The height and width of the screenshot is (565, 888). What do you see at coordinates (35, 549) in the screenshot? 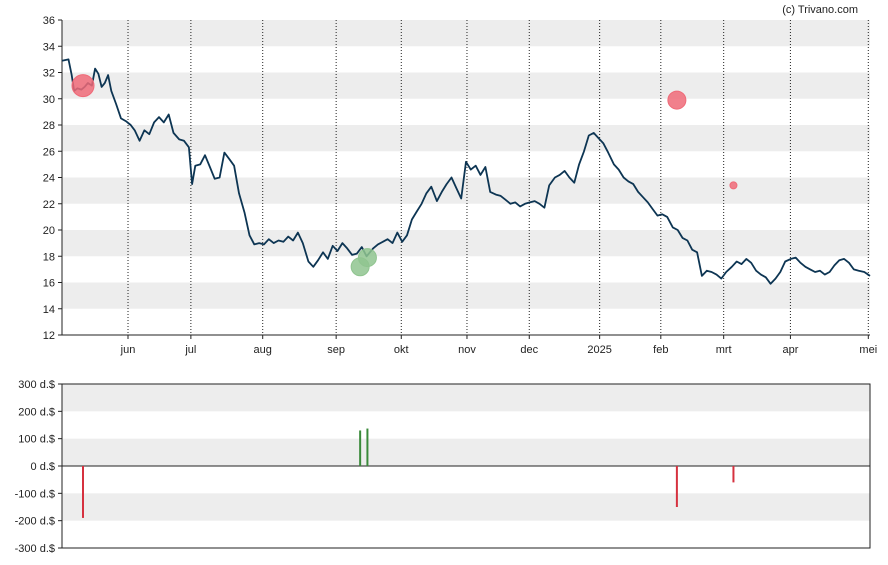
I see `y-tick-label: -300 d.$` at bounding box center [35, 549].